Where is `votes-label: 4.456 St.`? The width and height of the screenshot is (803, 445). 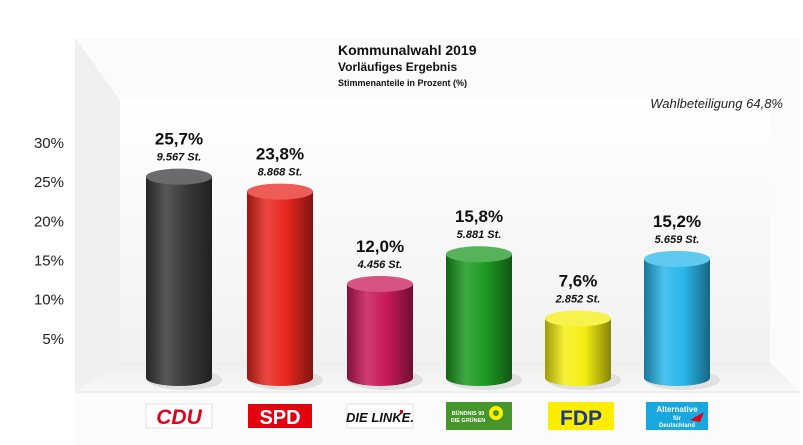
votes-label: 4.456 St. is located at coordinates (380, 265).